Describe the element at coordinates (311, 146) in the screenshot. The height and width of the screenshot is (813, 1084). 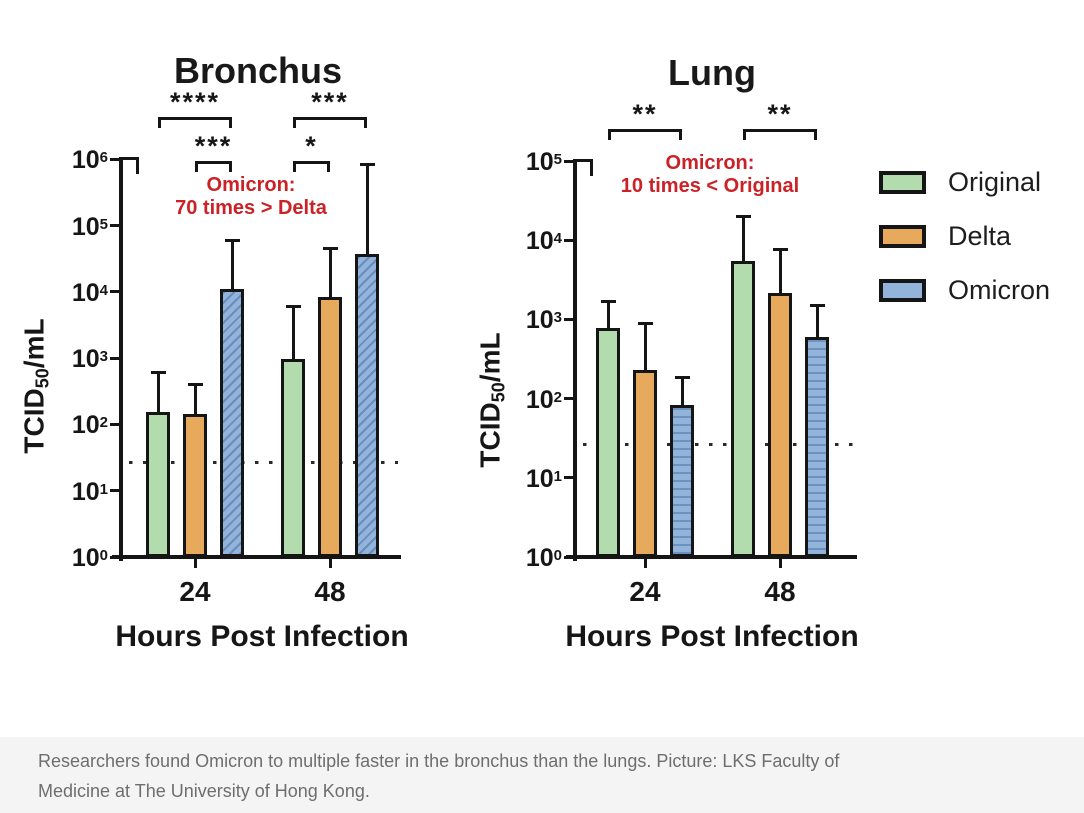
I see `bronchus-sig-stars-3: *` at that location.